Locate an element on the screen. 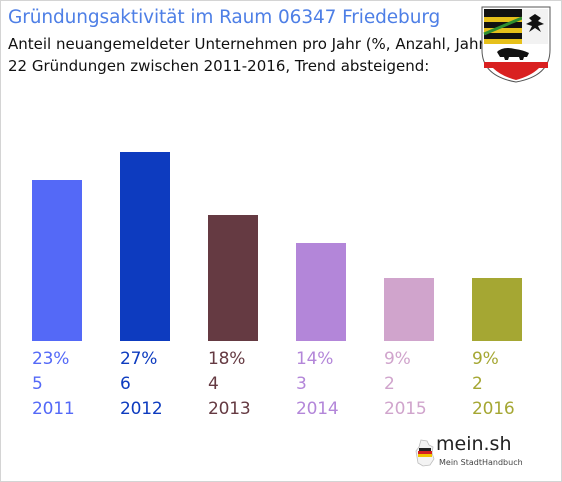  bar-2013 is located at coordinates (233, 278).